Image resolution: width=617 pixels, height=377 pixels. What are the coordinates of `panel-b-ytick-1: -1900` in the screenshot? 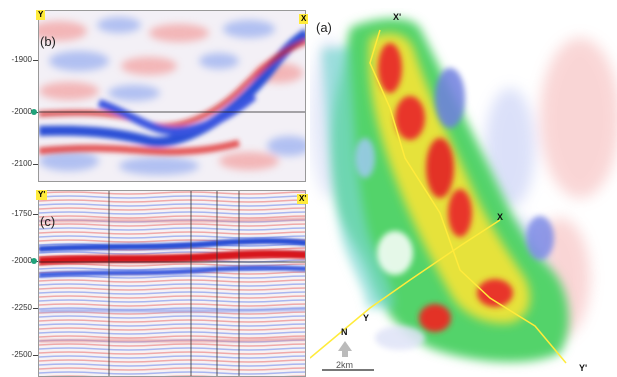 It's located at (21, 59).